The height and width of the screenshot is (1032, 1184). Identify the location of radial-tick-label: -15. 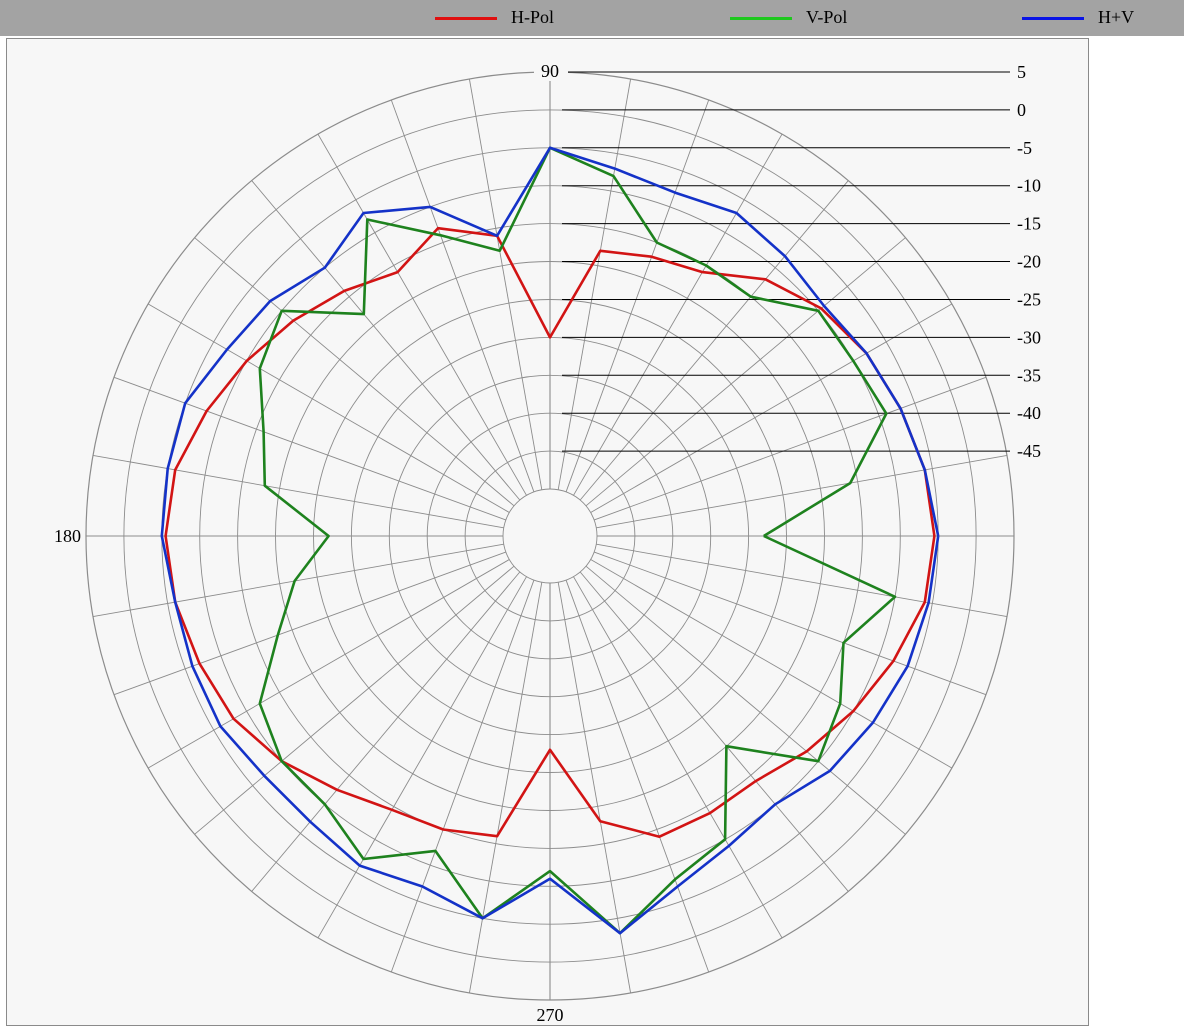
(1029, 224).